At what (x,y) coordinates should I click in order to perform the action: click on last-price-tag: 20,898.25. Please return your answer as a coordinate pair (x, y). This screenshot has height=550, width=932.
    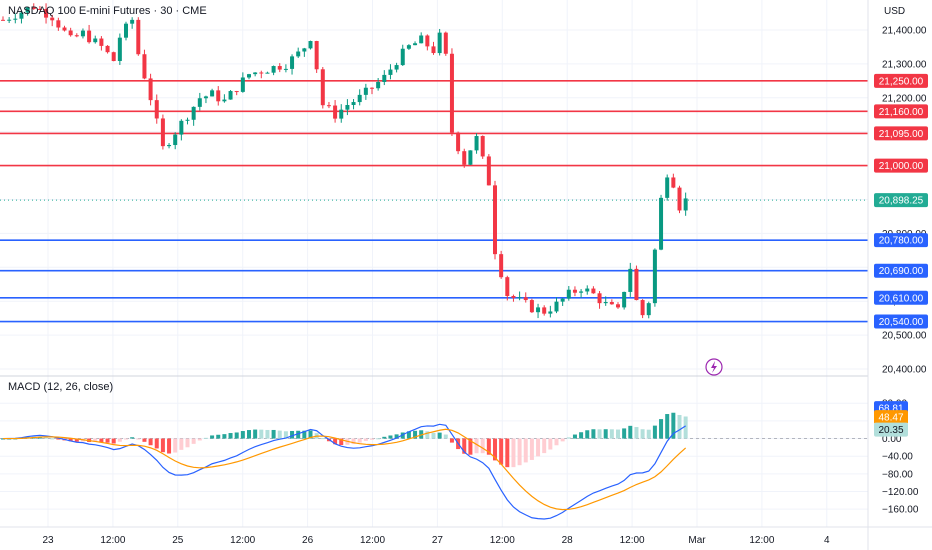
    Looking at the image, I should click on (901, 200).